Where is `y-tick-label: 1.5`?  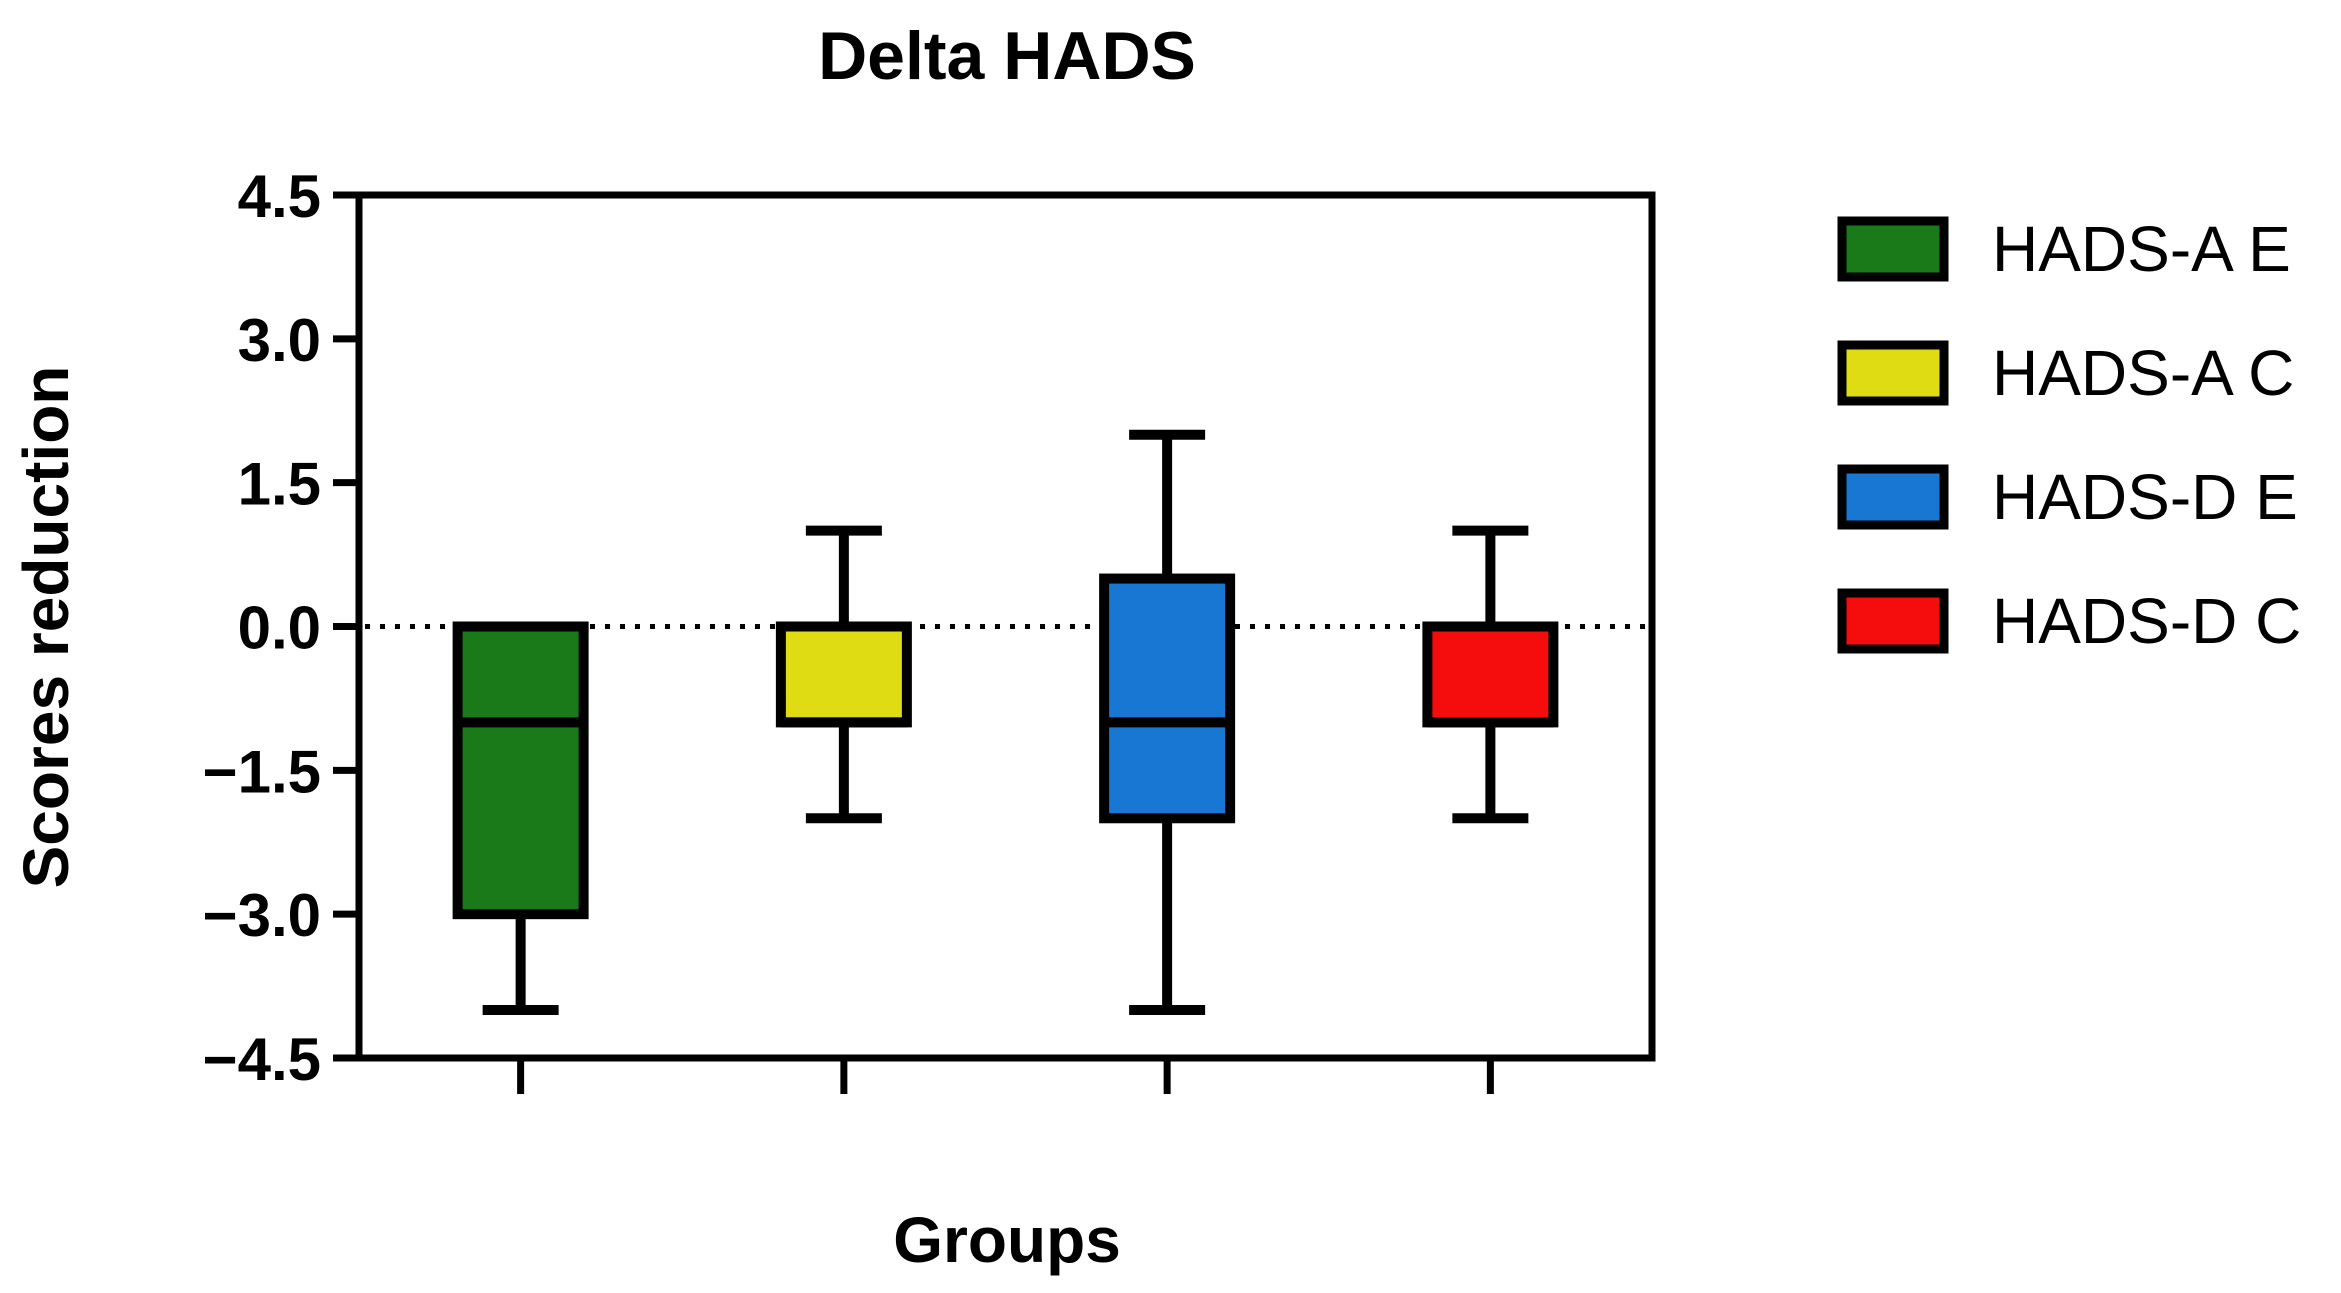
y-tick-label: 1.5 is located at coordinates (279, 484).